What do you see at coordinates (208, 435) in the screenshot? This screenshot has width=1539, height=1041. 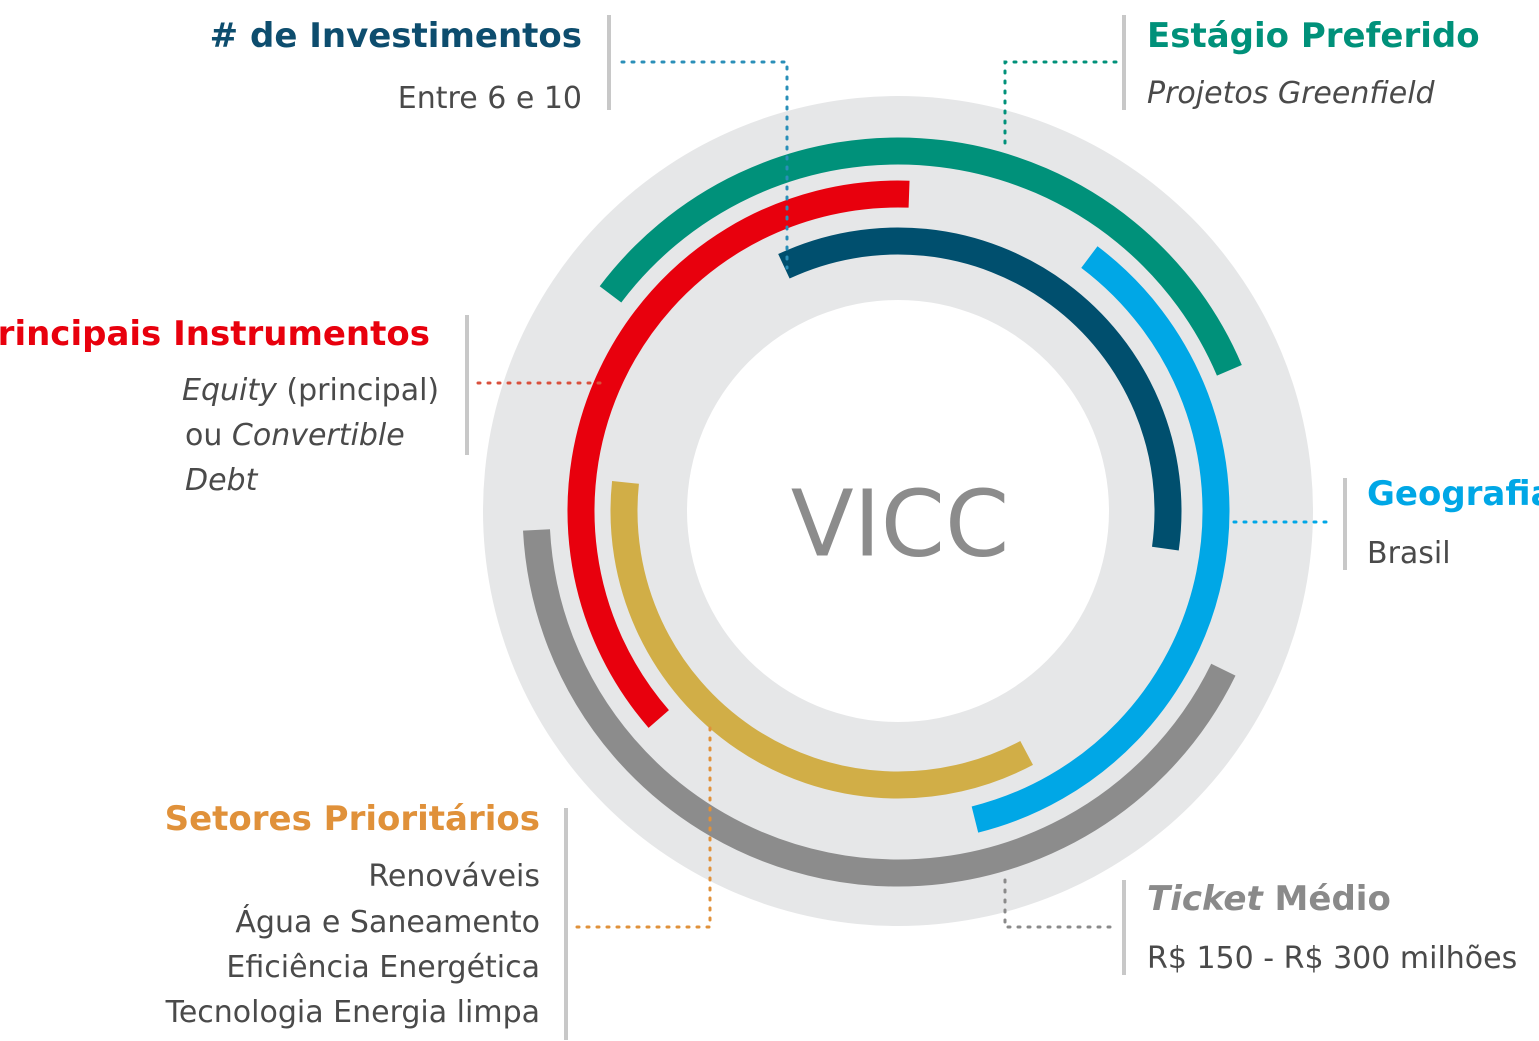 I see `part: ou` at bounding box center [208, 435].